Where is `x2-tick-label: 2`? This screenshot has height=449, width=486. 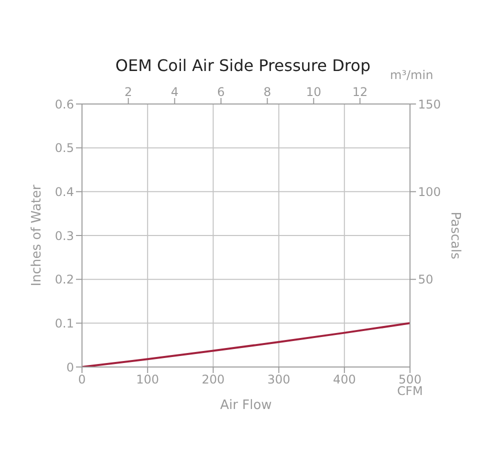
x2-tick-label: 2 is located at coordinates (128, 92).